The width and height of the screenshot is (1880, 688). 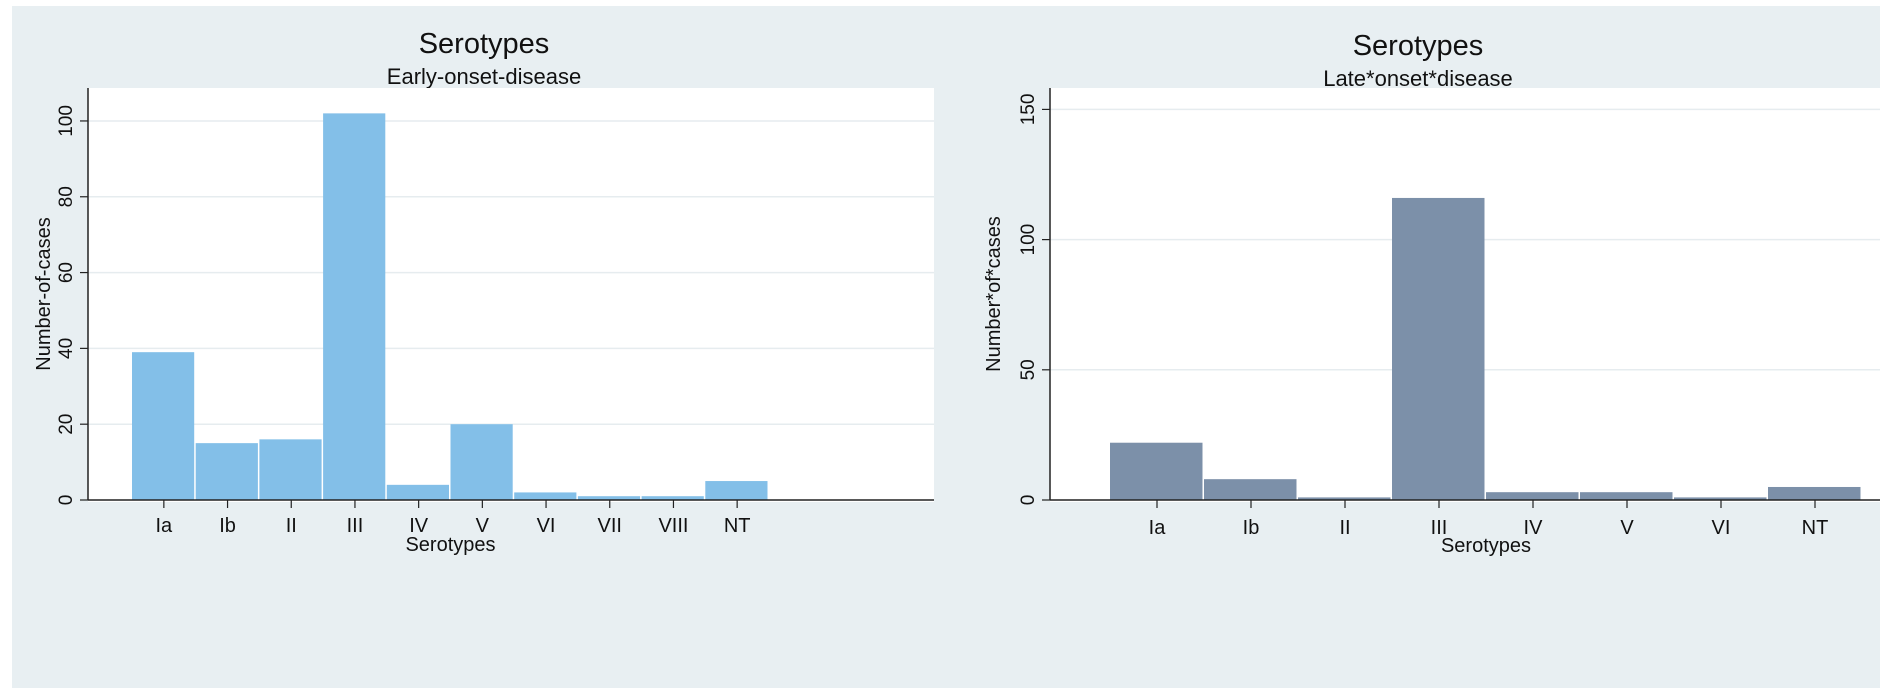 What do you see at coordinates (994, 294) in the screenshot?
I see `y-axis-title: Number*of*cases` at bounding box center [994, 294].